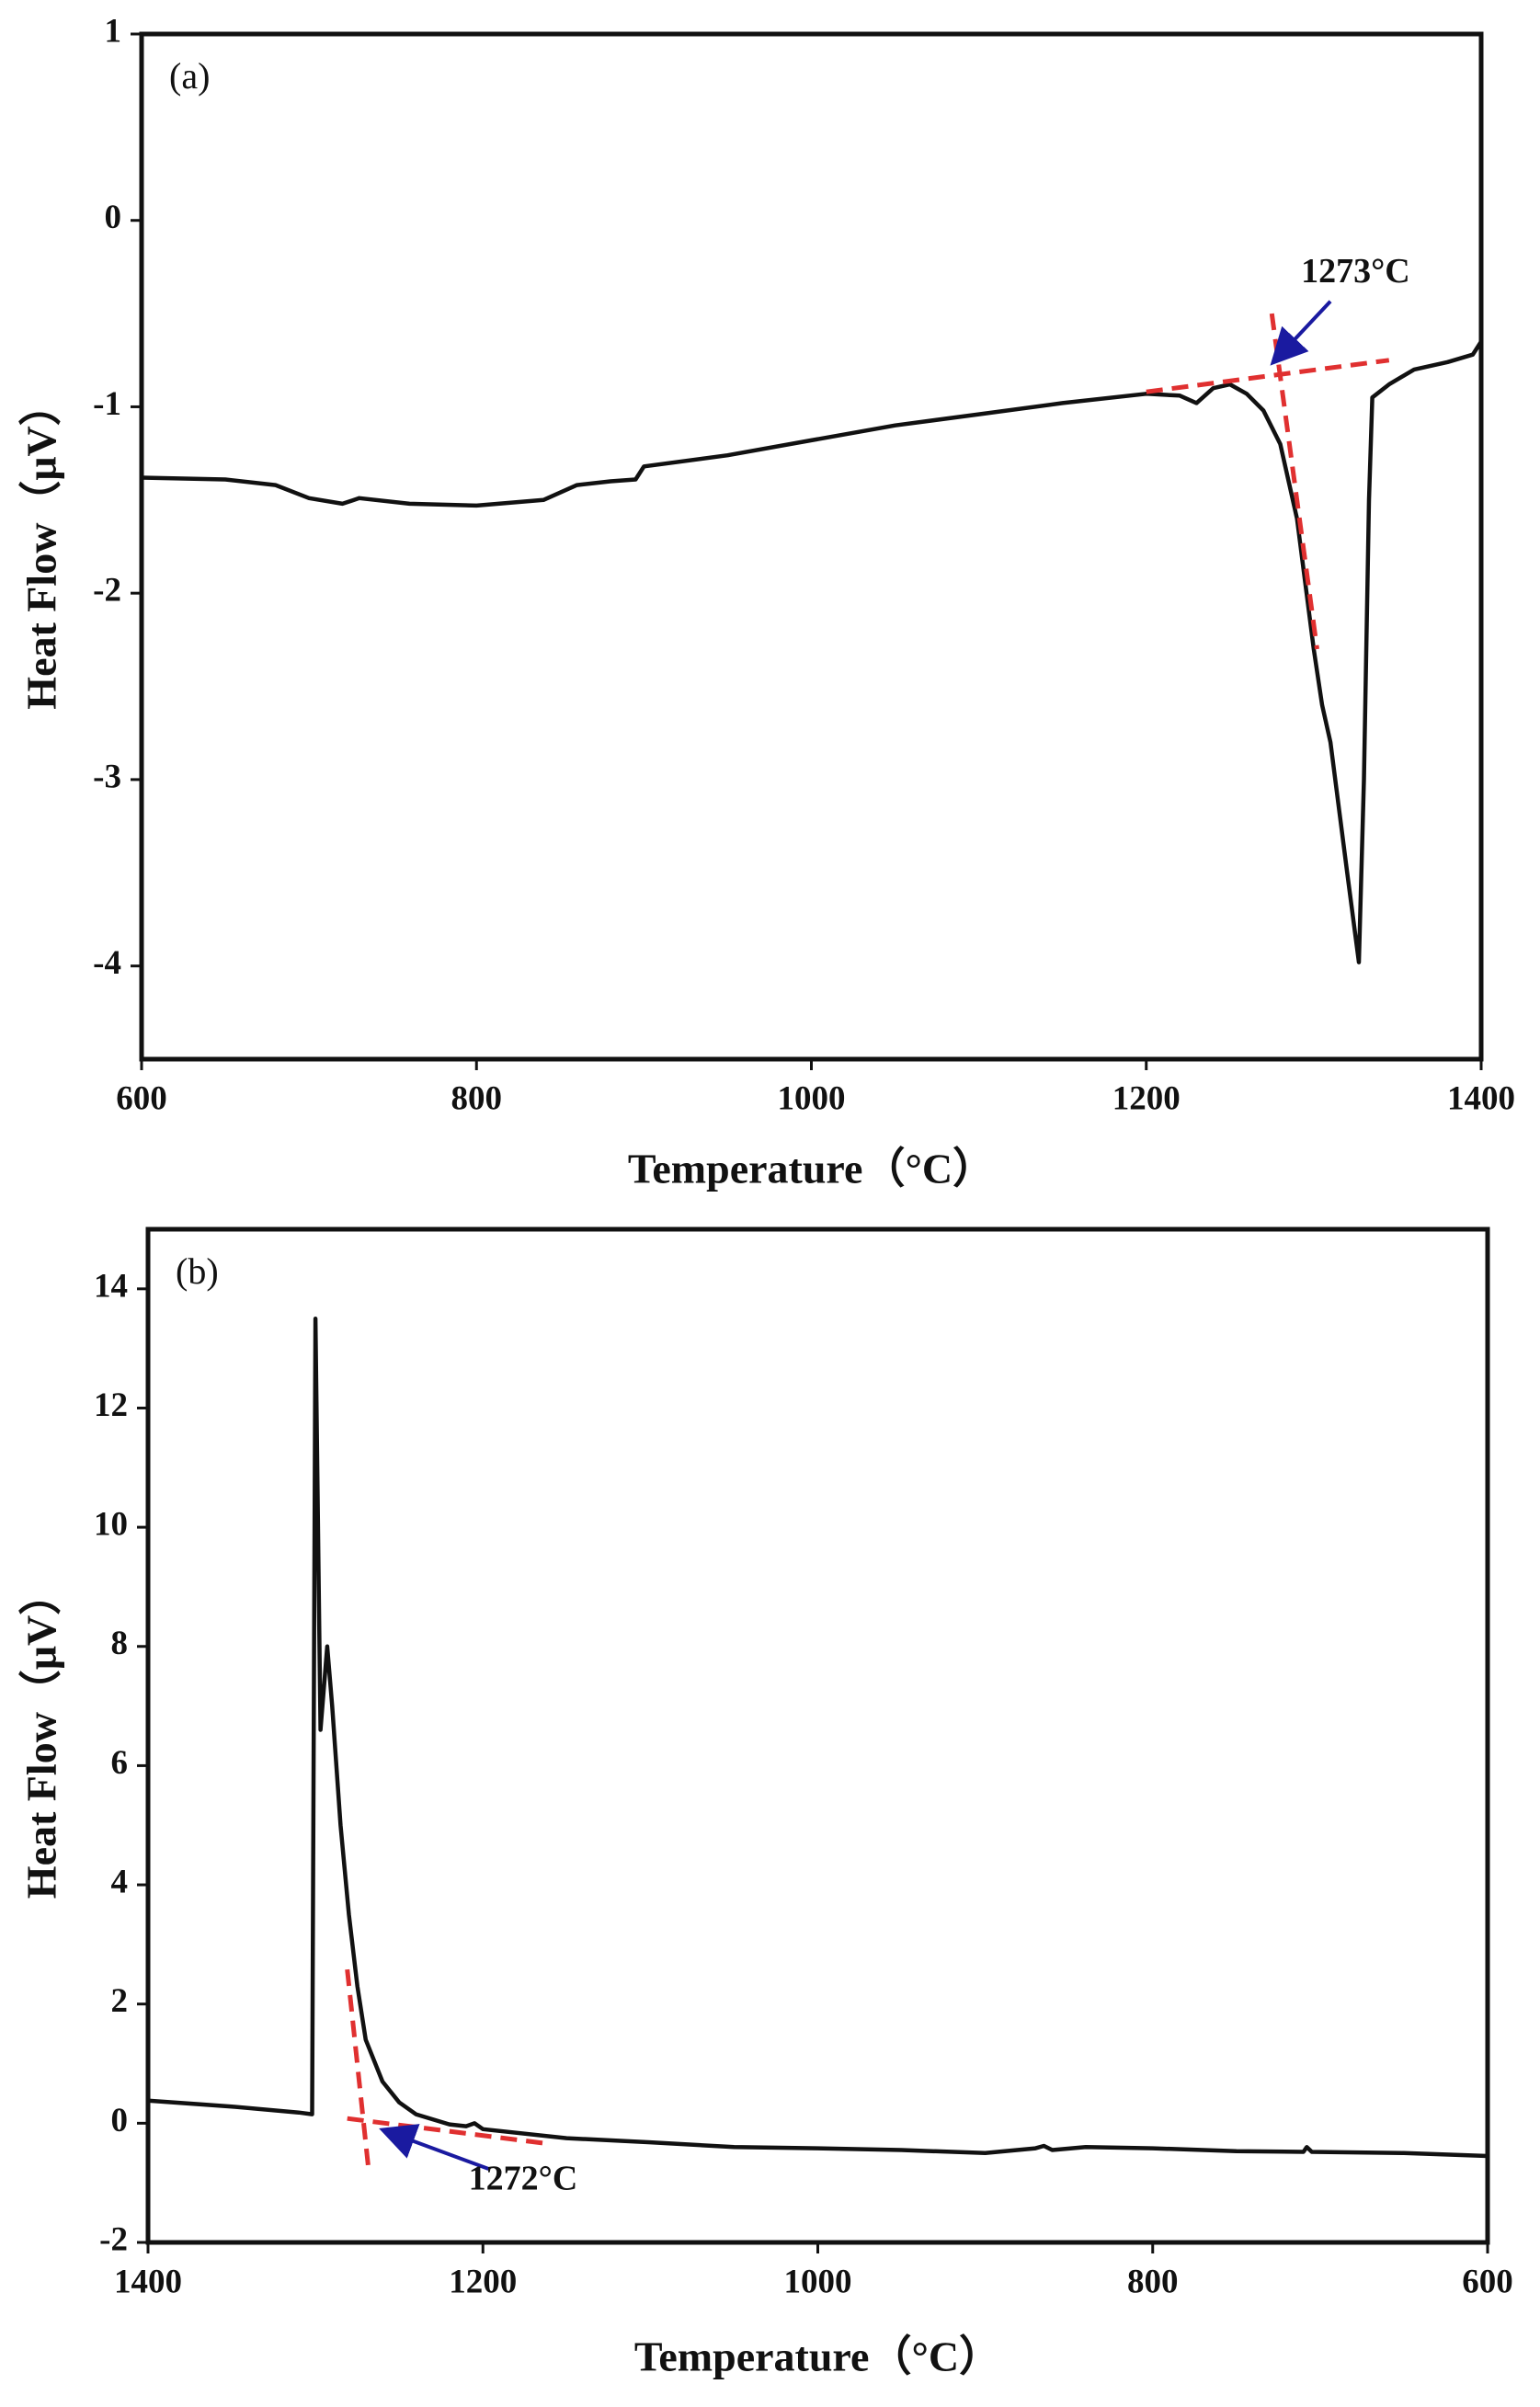  What do you see at coordinates (189, 76) in the screenshot?
I see `panel-label: (a)` at bounding box center [189, 76].